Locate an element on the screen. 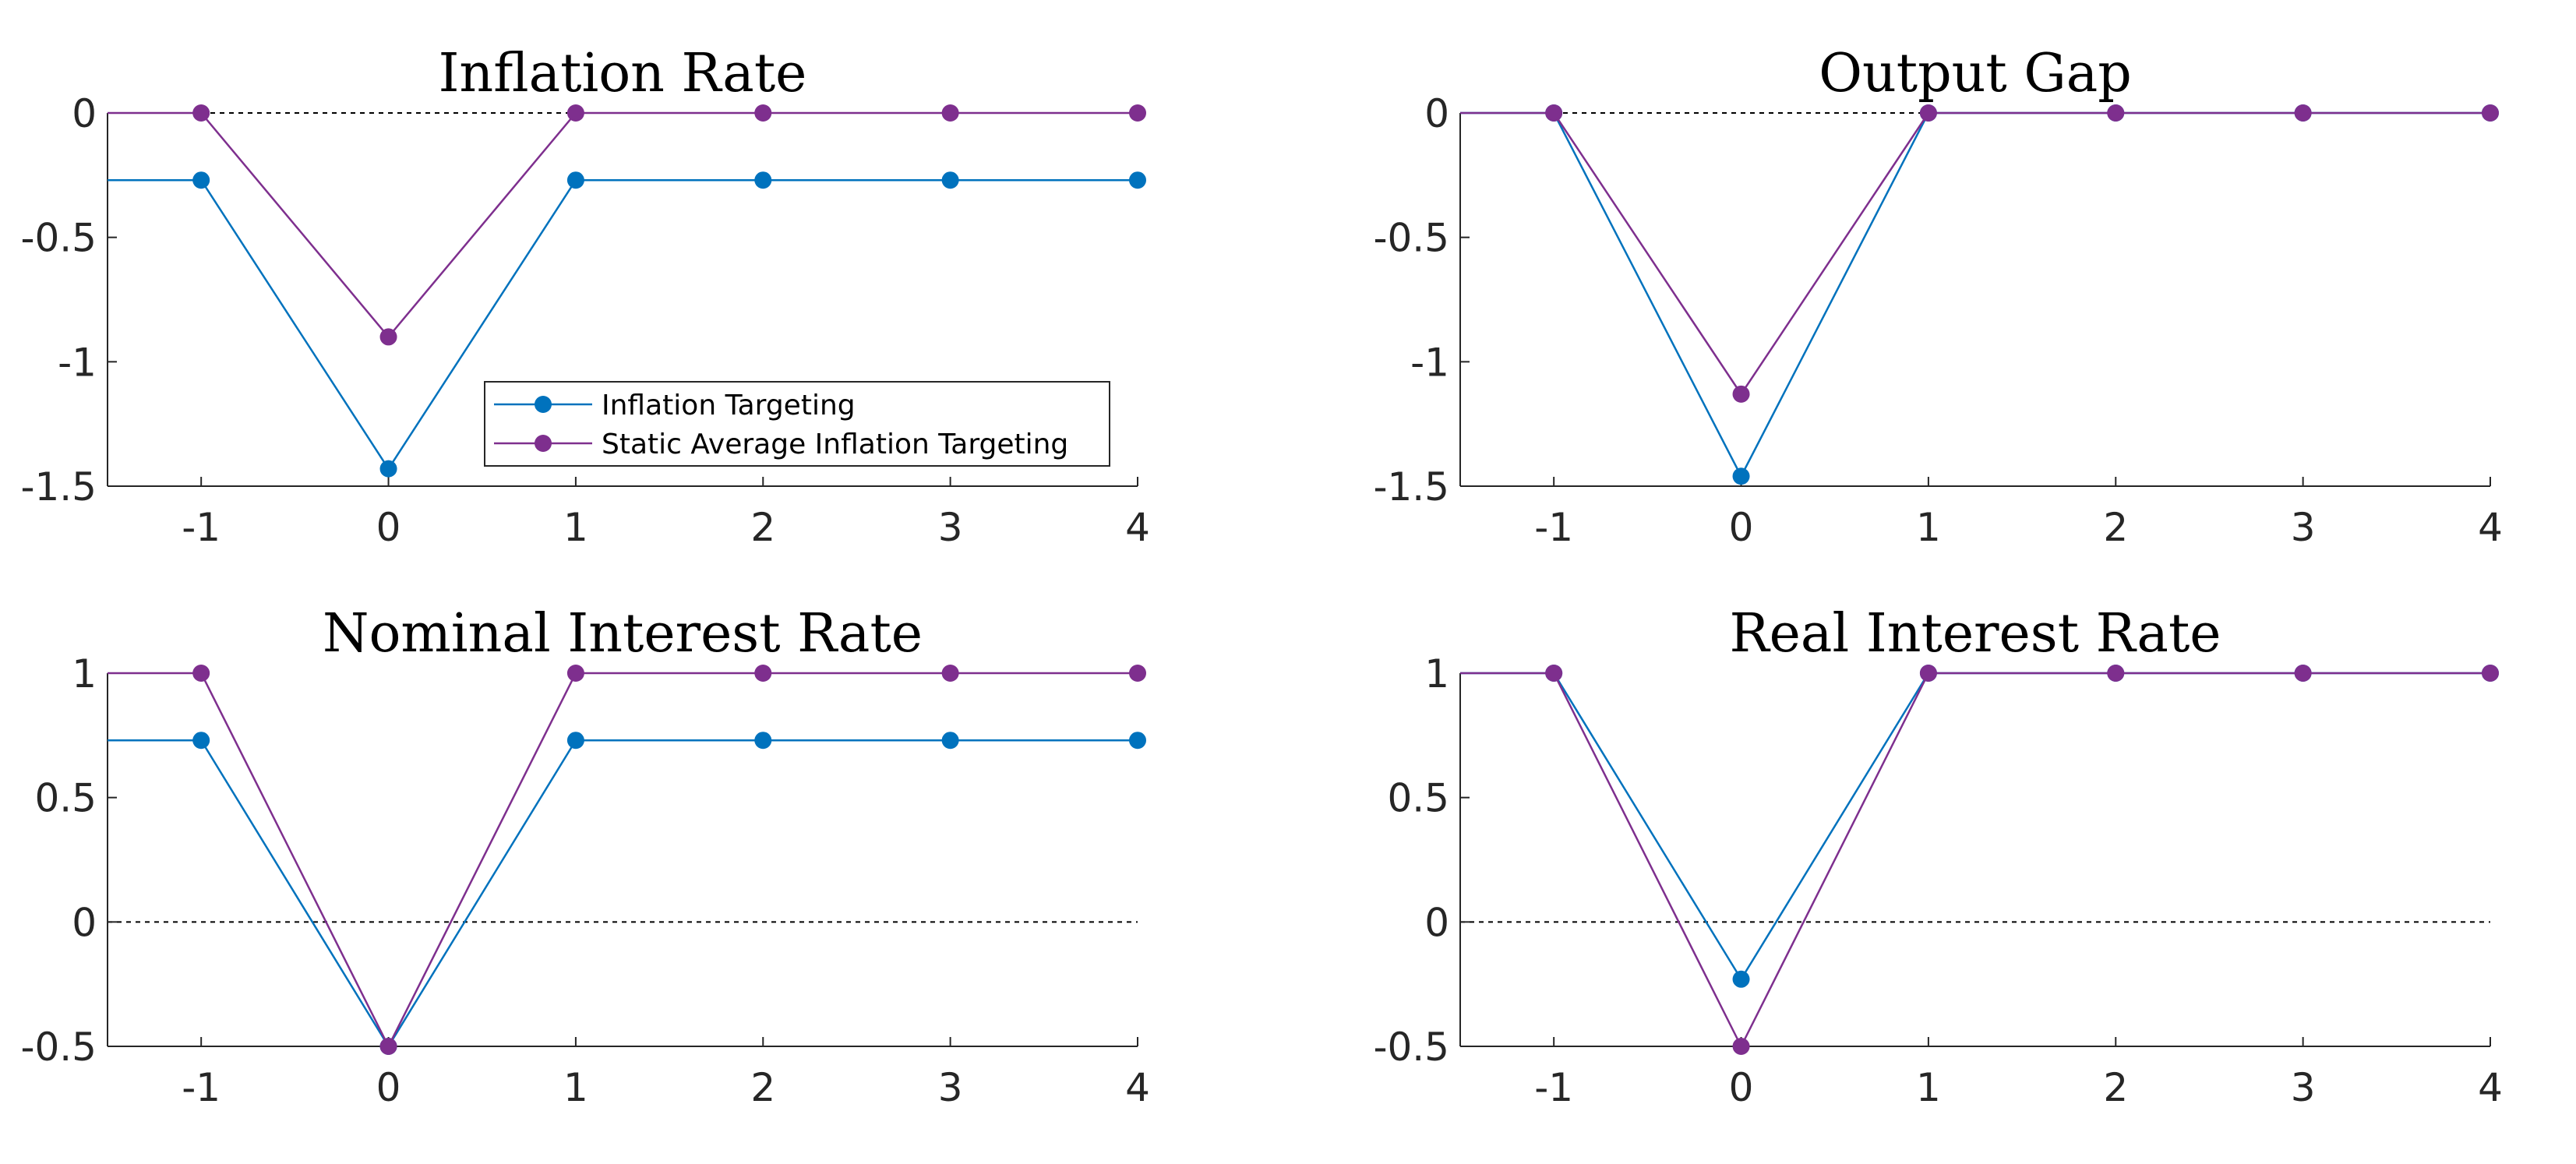 Image resolution: width=2576 pixels, height=1164 pixels. panel-title: Inflation Rate is located at coordinates (623, 73).